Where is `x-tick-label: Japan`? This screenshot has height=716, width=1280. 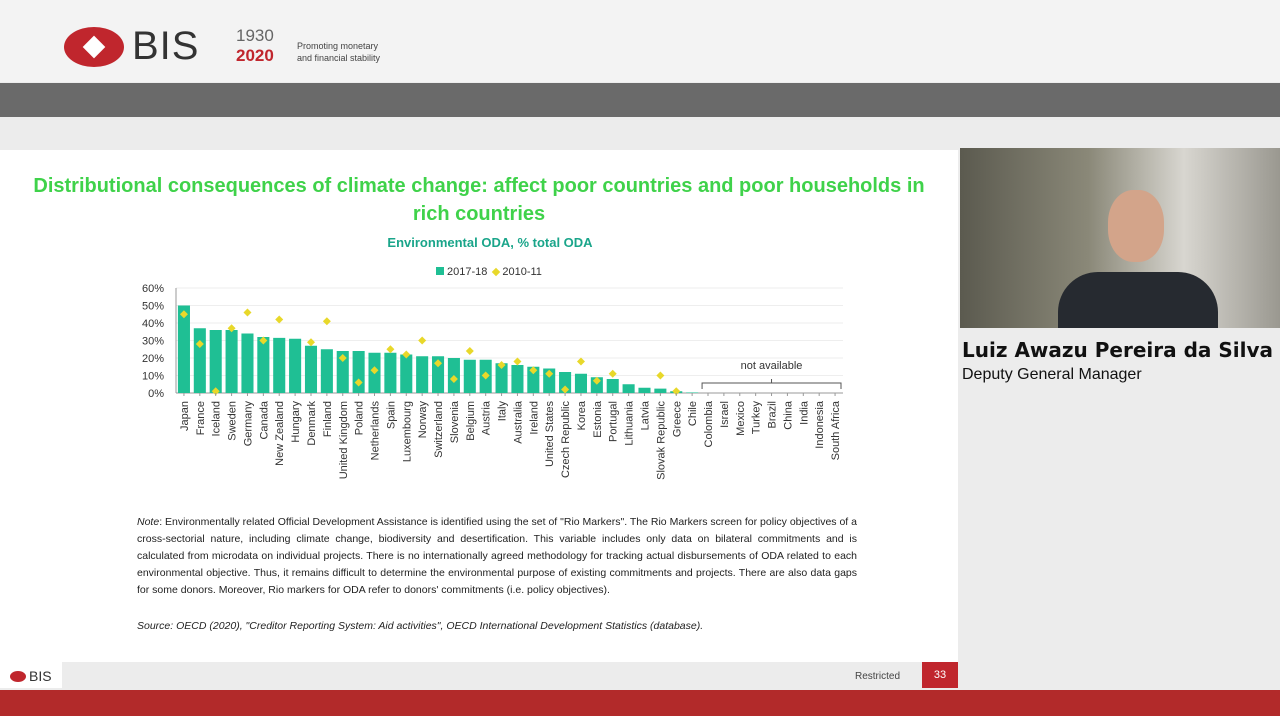 x-tick-label: Japan is located at coordinates (185, 416).